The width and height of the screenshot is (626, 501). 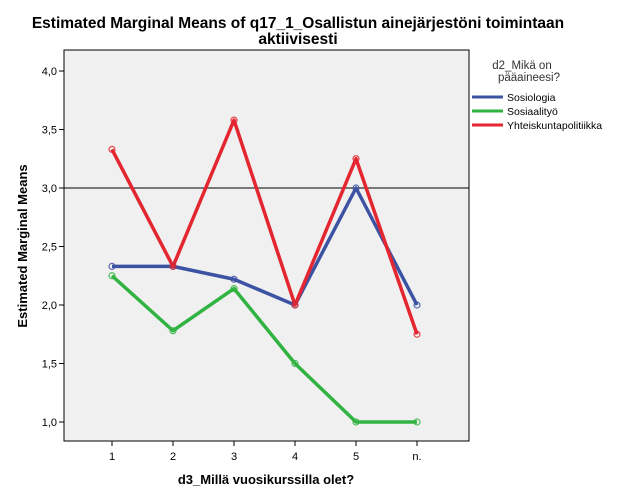 What do you see at coordinates (295, 457) in the screenshot?
I see `x-tick-label: 4` at bounding box center [295, 457].